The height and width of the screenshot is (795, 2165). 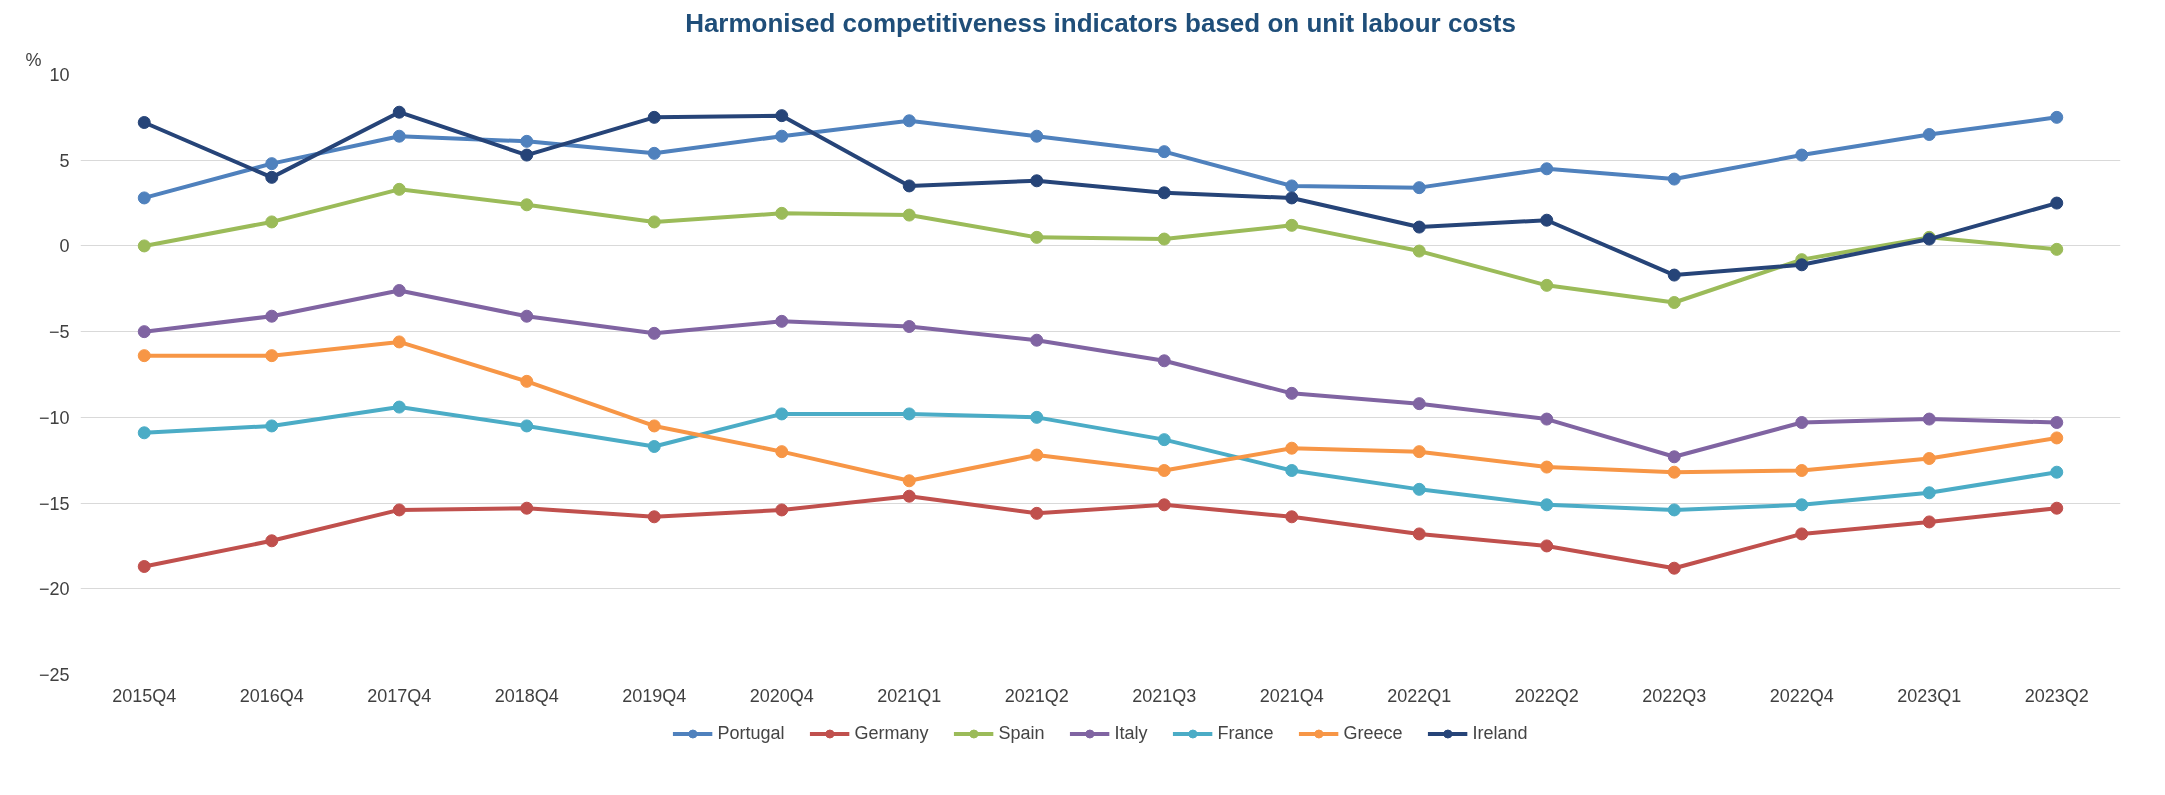 What do you see at coordinates (59, 332) in the screenshot?
I see `y-tick-label: −5` at bounding box center [59, 332].